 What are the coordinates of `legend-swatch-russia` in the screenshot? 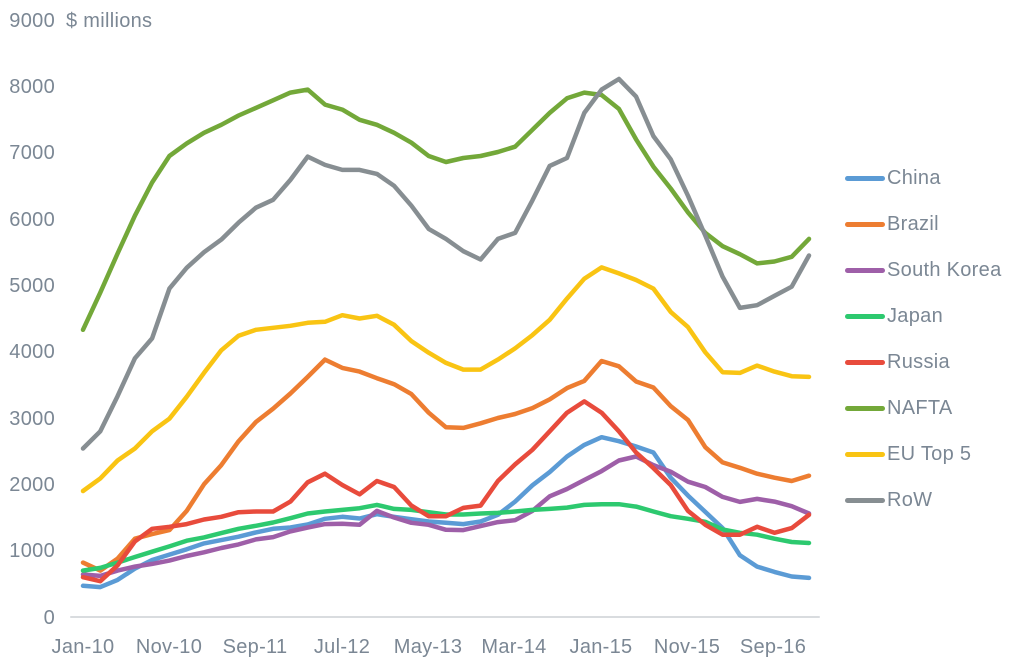 It's located at (865, 362).